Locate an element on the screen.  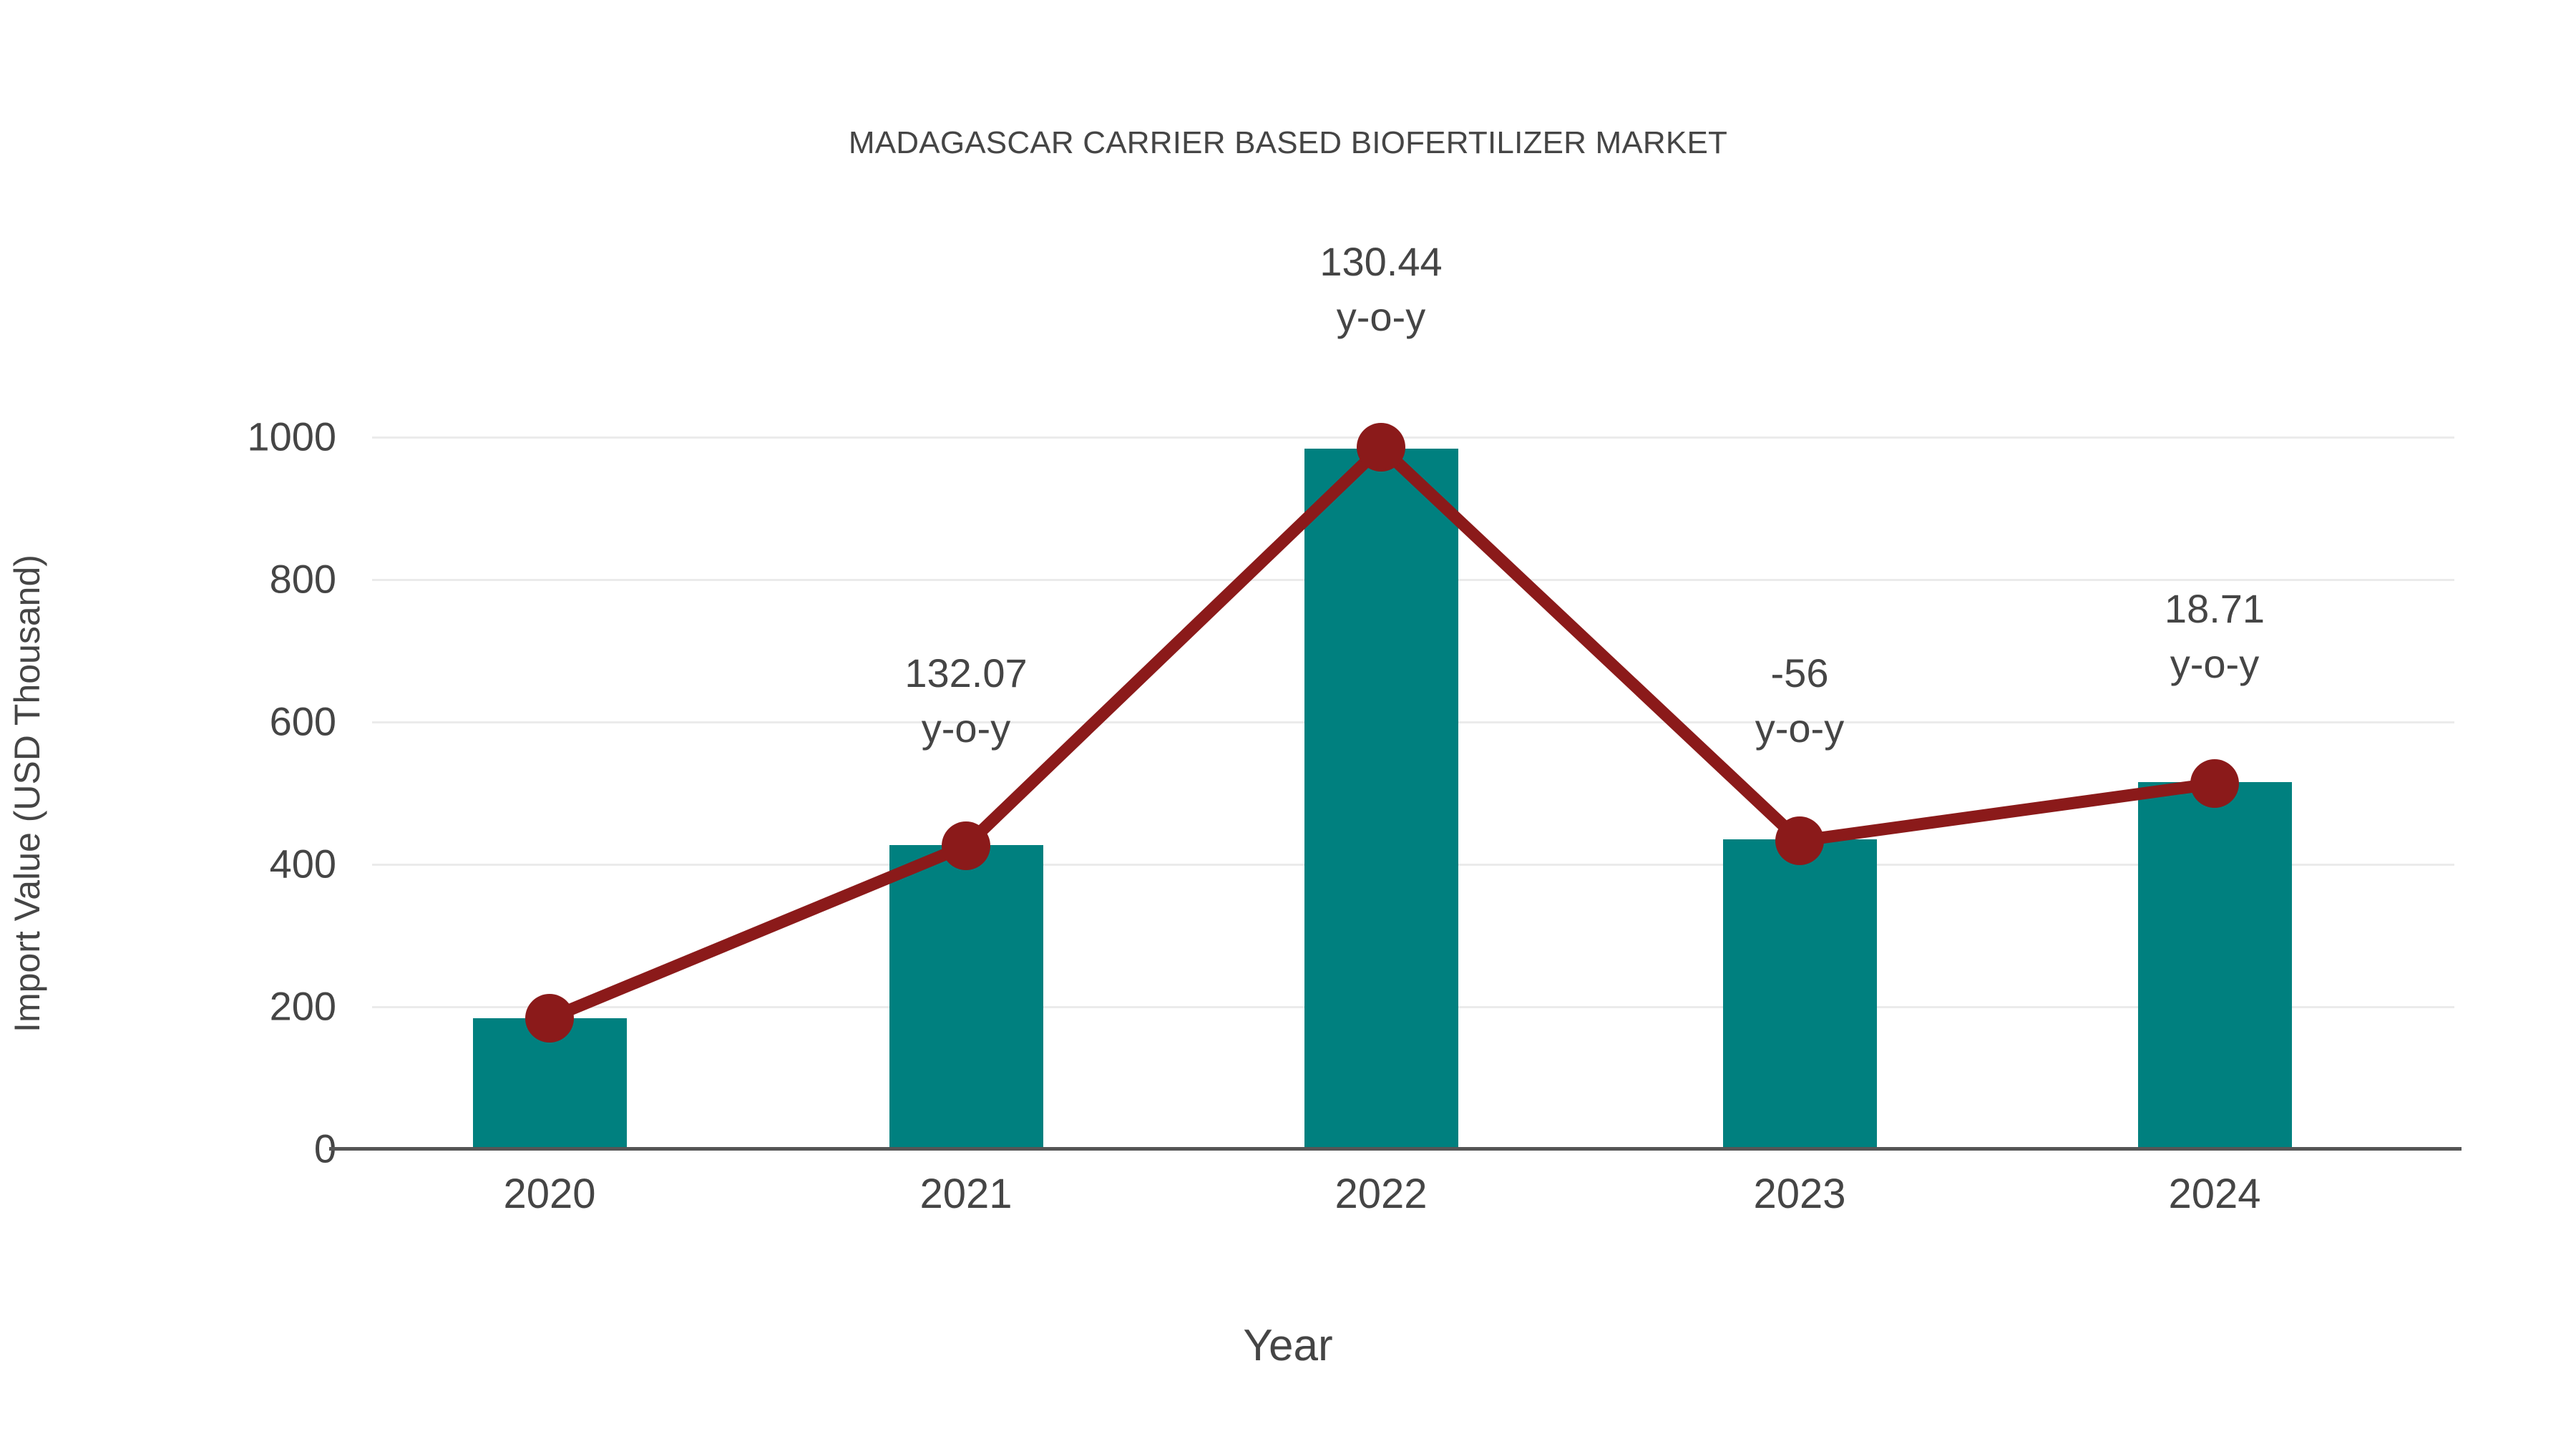
bar-2023 is located at coordinates (1800, 993).